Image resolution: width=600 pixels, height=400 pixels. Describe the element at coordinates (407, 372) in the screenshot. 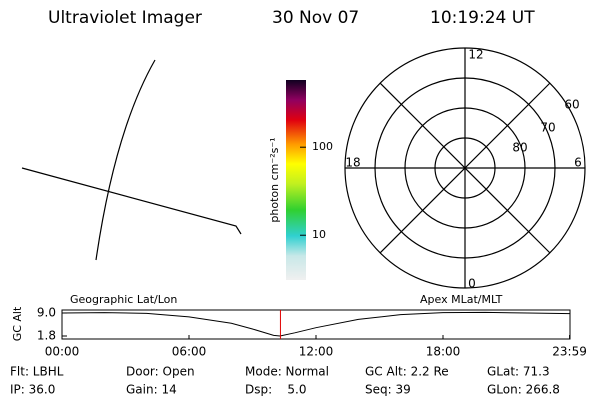

I see `info-field: GC Alt: 2.2 Re` at that location.